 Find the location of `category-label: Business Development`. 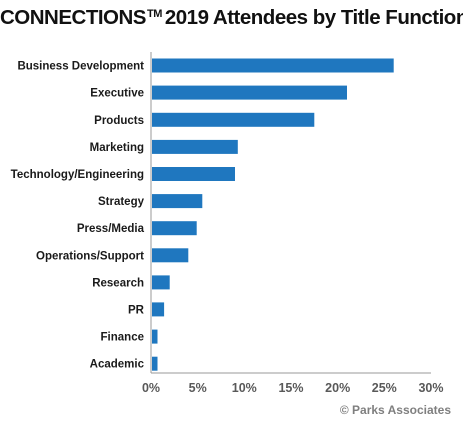

category-label: Business Development is located at coordinates (80, 67).